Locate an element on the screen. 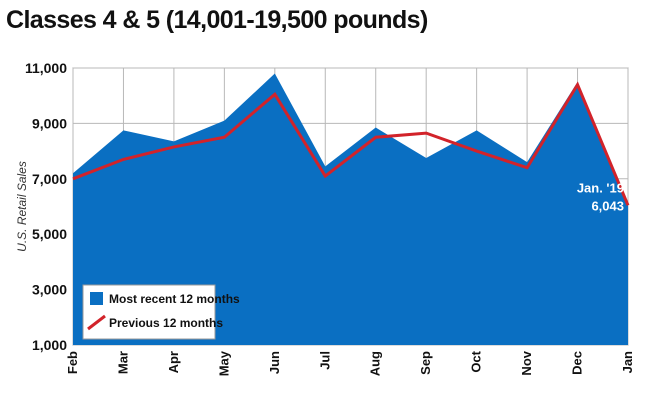 The height and width of the screenshot is (404, 650). x-tick-label: Jun is located at coordinates (274, 362).